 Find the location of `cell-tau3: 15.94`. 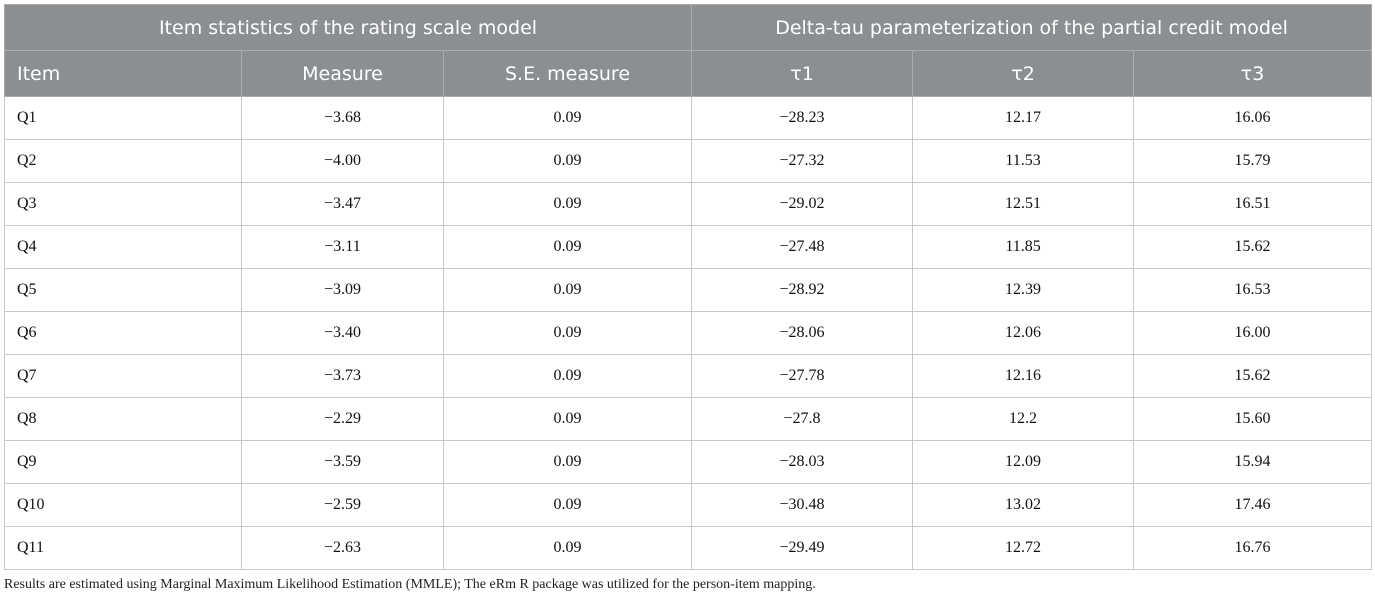

cell-tau3: 15.94 is located at coordinates (1253, 462).